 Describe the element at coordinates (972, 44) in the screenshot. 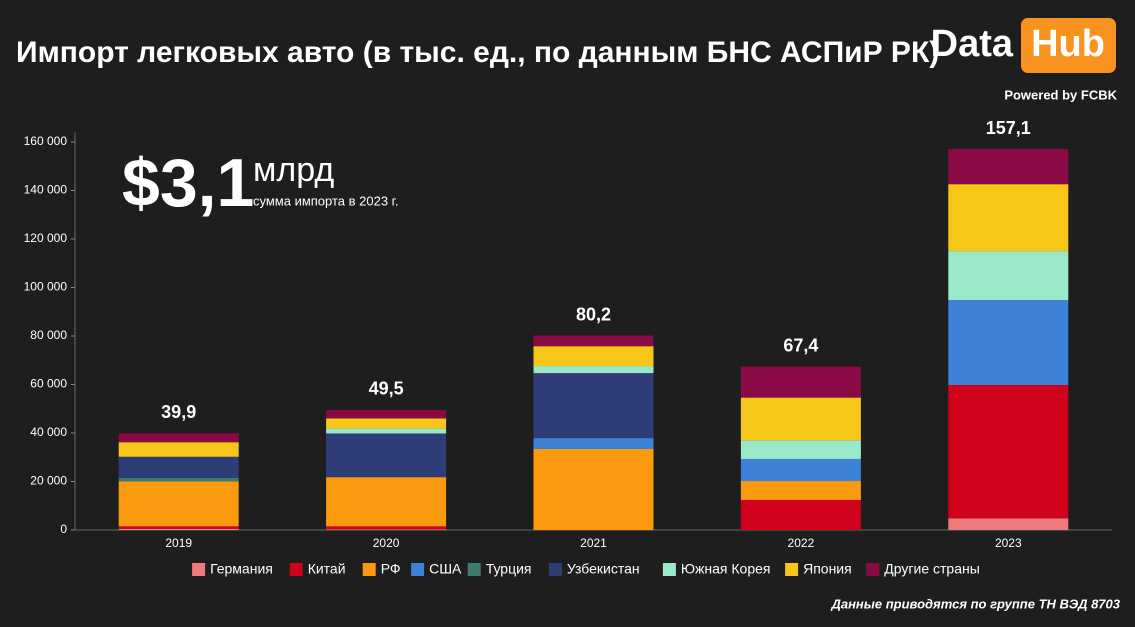

I see `logo-left: Data` at that location.